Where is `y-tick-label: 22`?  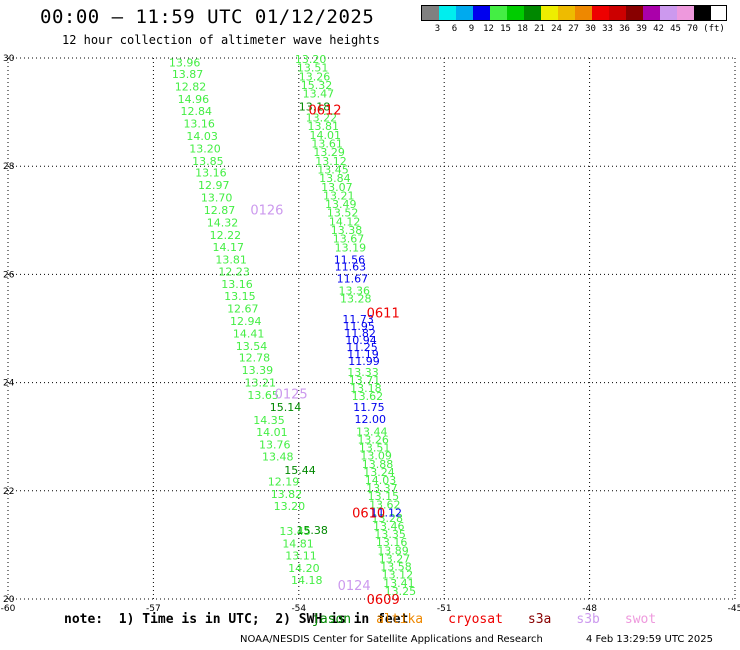
y-tick-label: 22 is located at coordinates (8, 492).